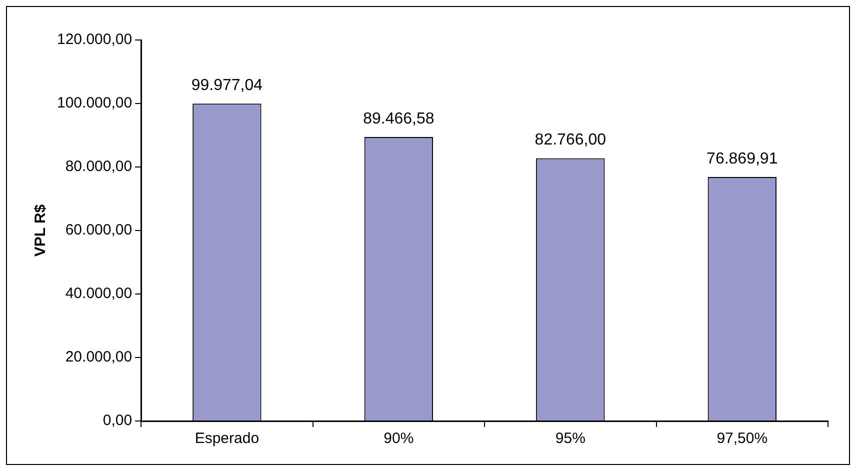 This screenshot has height=473, width=858. Describe the element at coordinates (742, 159) in the screenshot. I see `data-label: 76.869,91` at that location.